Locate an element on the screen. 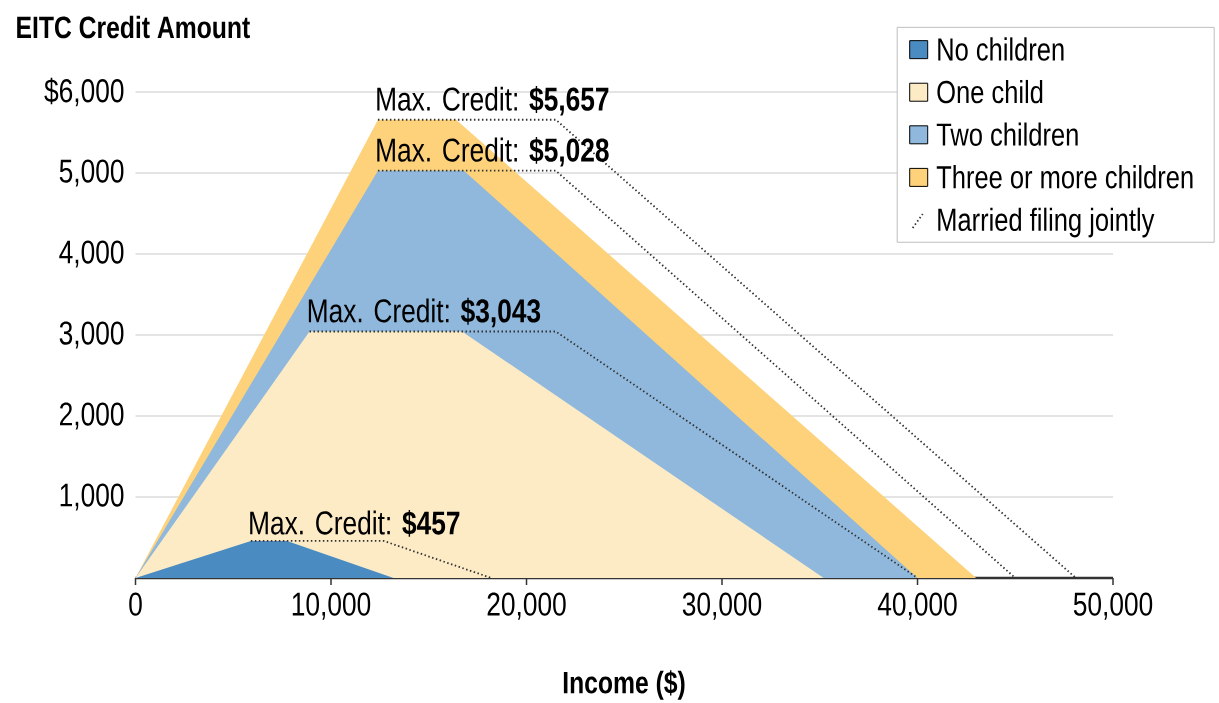  x-axis-title: Income ($) is located at coordinates (624, 685).